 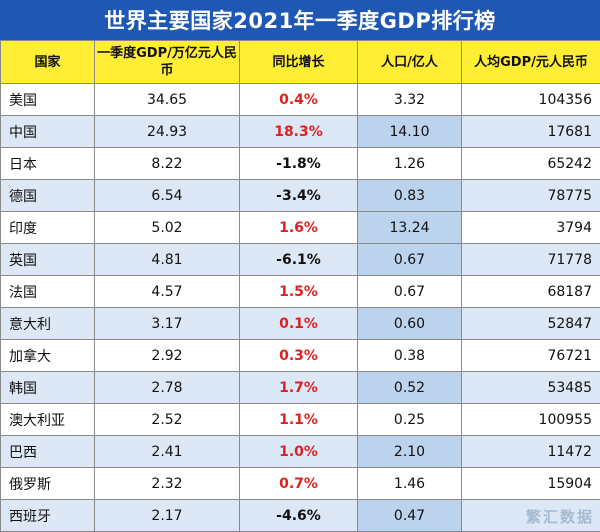 What do you see at coordinates (299, 260) in the screenshot?
I see `cell-growth: -6.1%` at bounding box center [299, 260].